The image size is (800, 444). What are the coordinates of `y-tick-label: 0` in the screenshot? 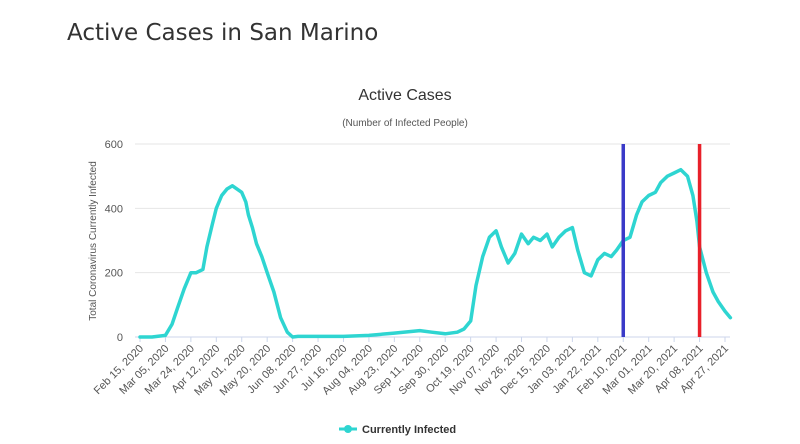 It's located at (120, 338).